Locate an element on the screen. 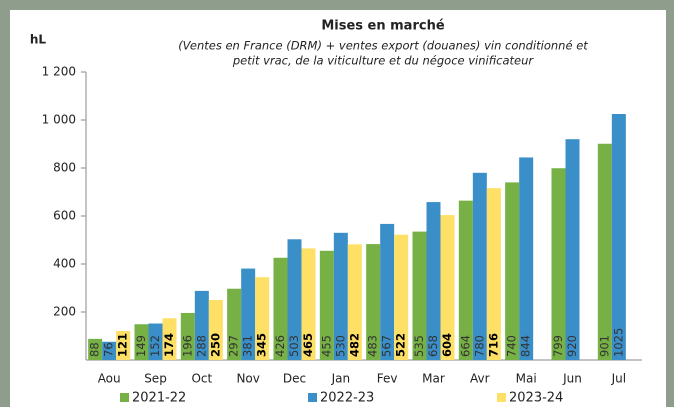  data-label: 920 is located at coordinates (572, 346).